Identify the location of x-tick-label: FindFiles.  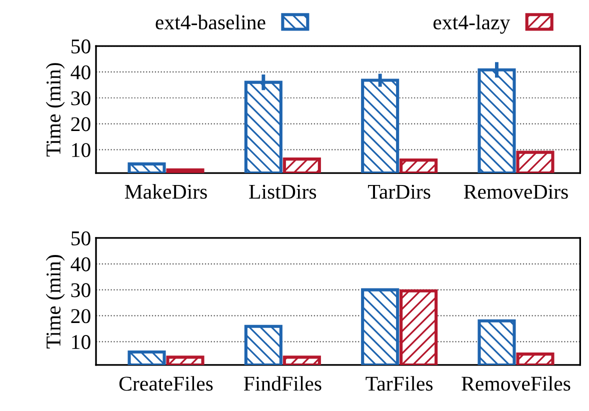
(283, 383).